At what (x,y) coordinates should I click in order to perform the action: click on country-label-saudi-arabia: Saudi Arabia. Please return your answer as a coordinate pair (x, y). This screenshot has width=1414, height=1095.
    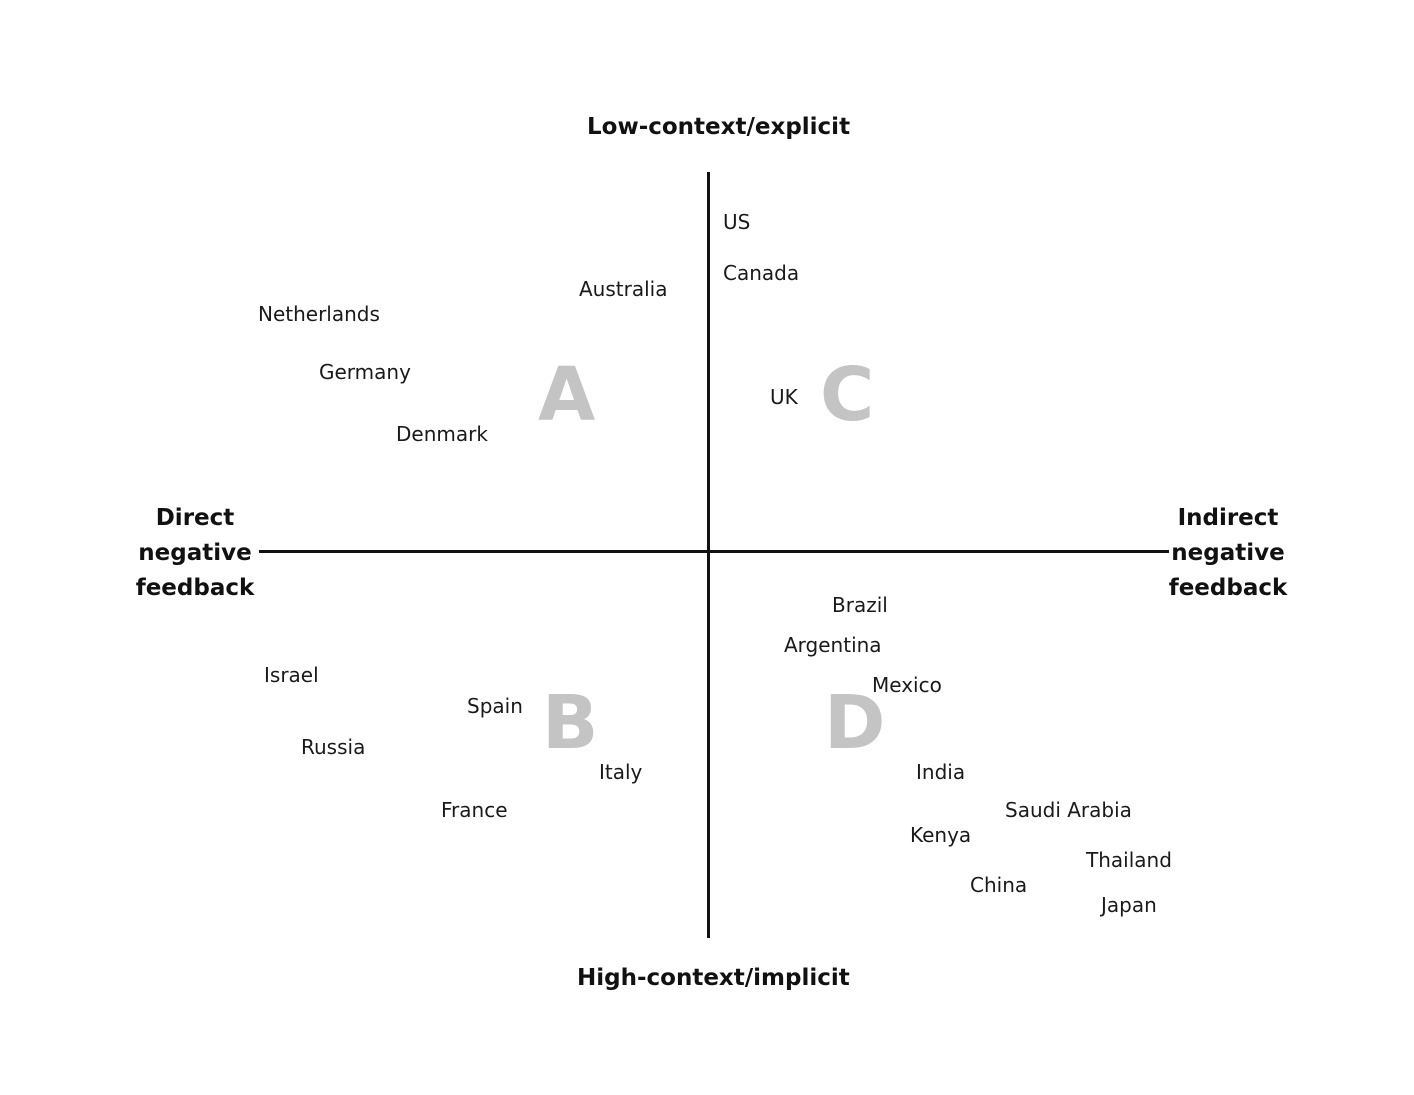
    Looking at the image, I should click on (1068, 810).